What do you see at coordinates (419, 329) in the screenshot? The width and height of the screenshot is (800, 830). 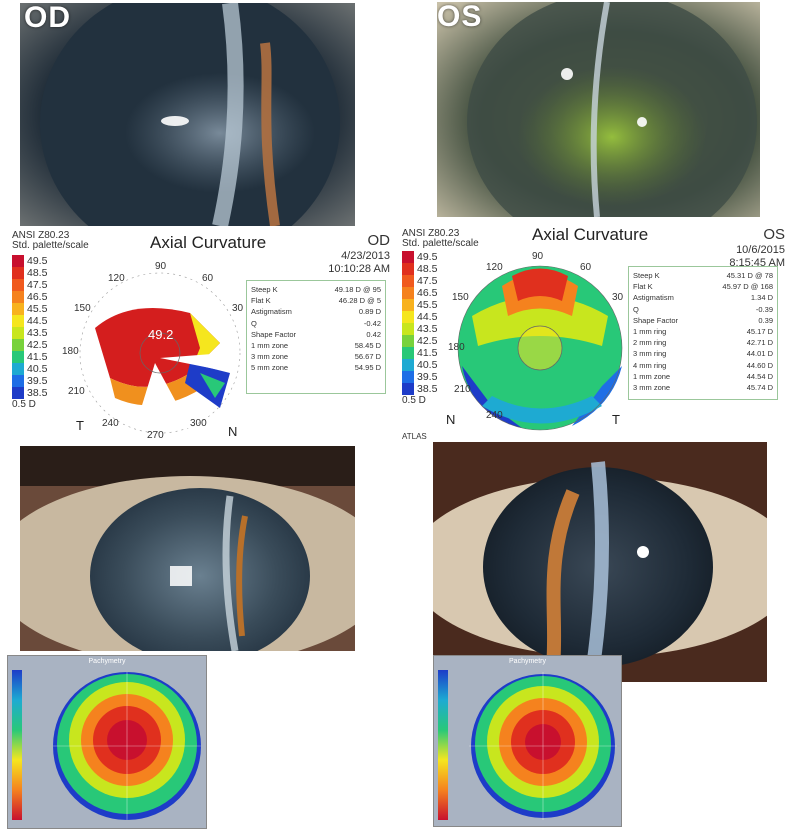 I see `scale-entry: 43.5` at bounding box center [419, 329].